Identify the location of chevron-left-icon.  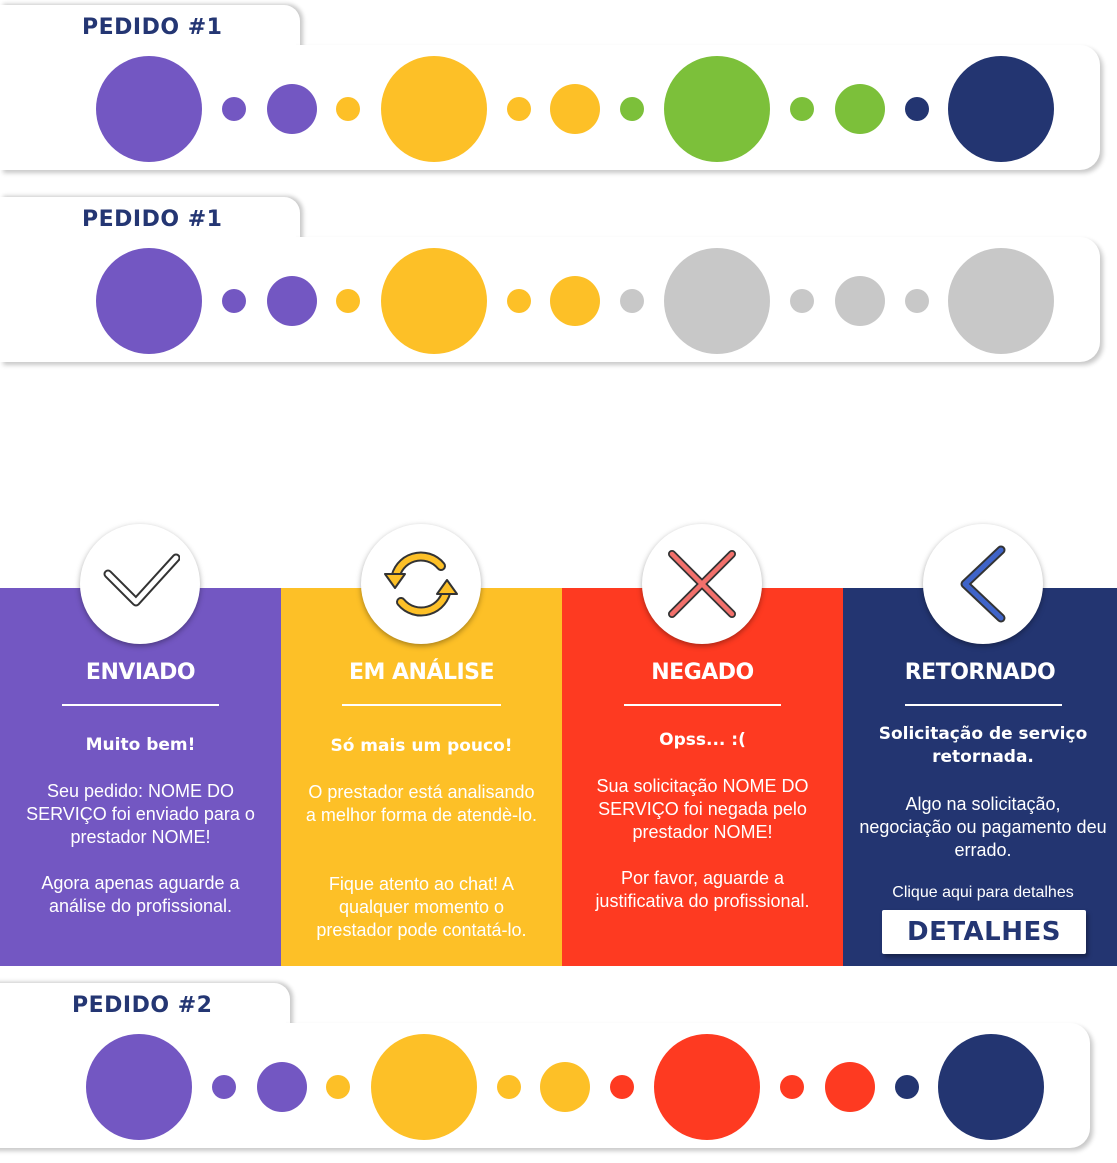
(983, 584).